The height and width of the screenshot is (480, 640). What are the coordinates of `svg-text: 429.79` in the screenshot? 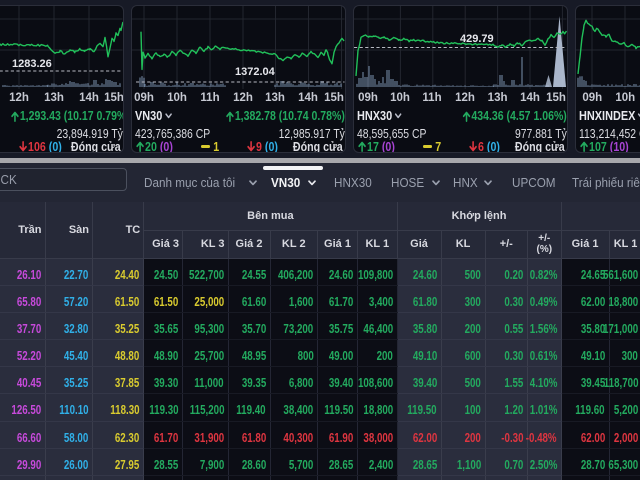 It's located at (477, 39).